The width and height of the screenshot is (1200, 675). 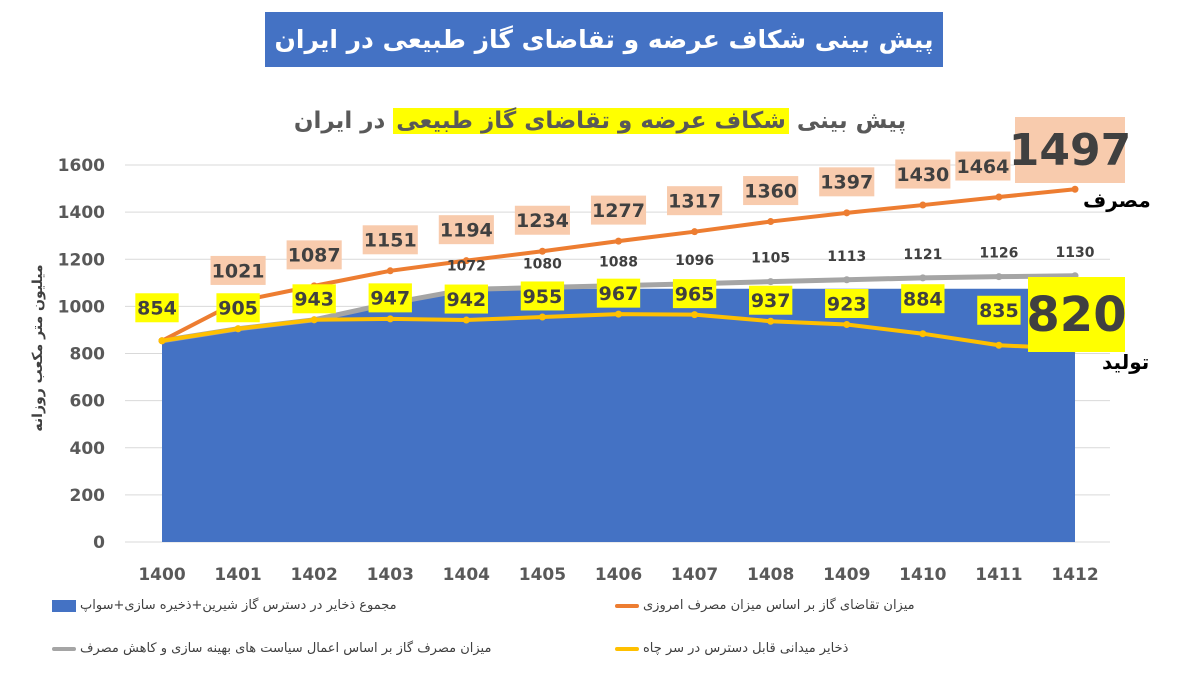 I want to click on y-tick-label: 0, so click(x=99, y=543).